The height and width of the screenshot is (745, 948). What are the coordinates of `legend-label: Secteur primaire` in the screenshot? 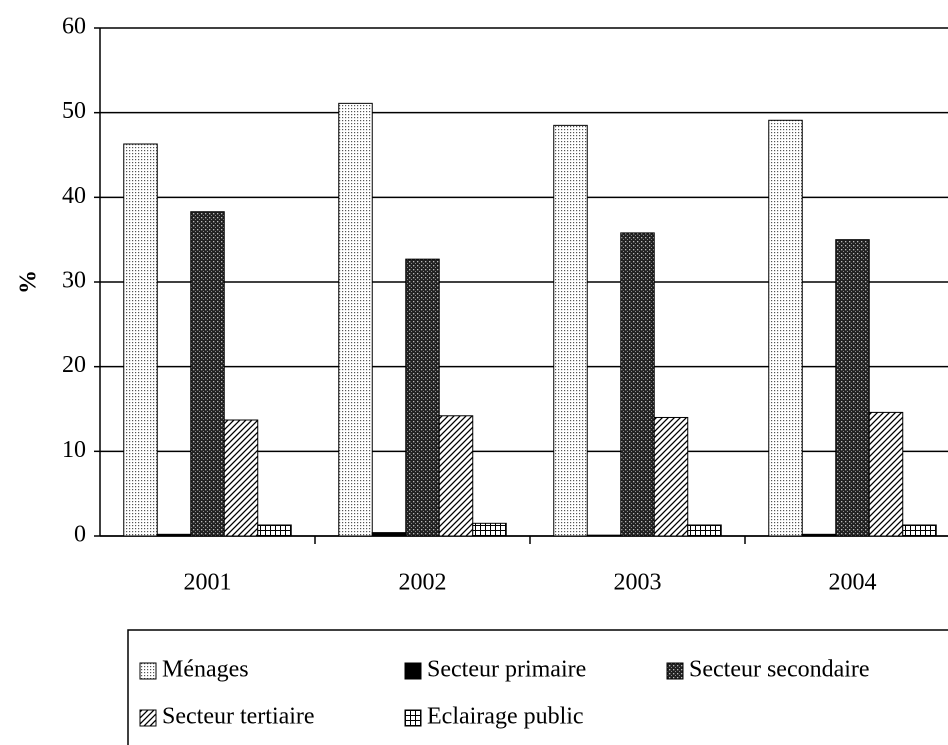 It's located at (506, 670).